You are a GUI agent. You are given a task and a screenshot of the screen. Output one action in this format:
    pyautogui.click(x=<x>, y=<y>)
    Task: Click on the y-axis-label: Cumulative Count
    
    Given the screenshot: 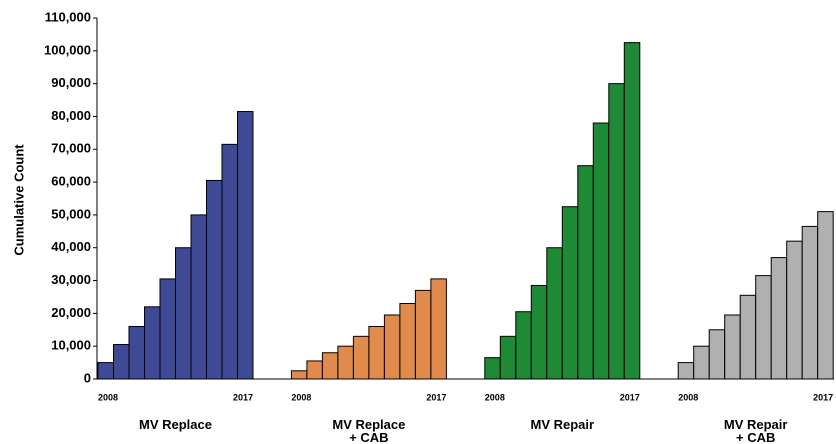 What is the action you would take?
    pyautogui.click(x=18, y=200)
    